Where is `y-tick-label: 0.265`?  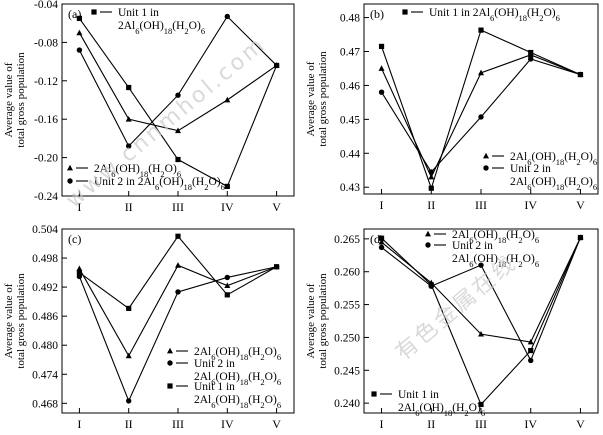 y-tick-label: 0.265 is located at coordinates (347, 240).